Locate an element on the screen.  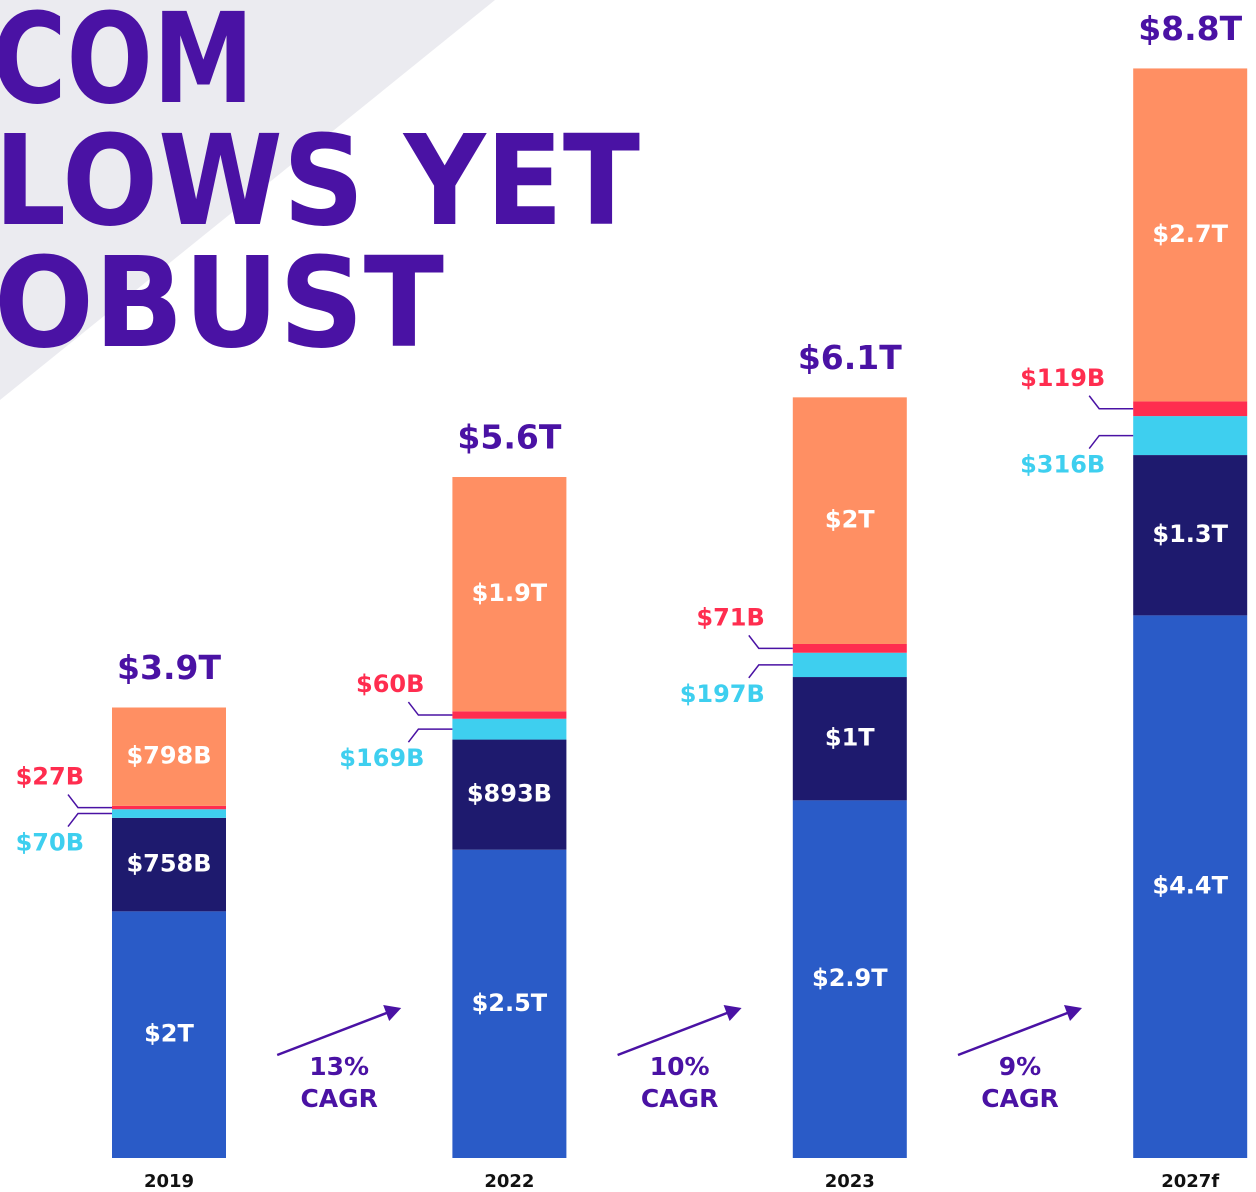
segment-label: $2.5T is located at coordinates (510, 1003).